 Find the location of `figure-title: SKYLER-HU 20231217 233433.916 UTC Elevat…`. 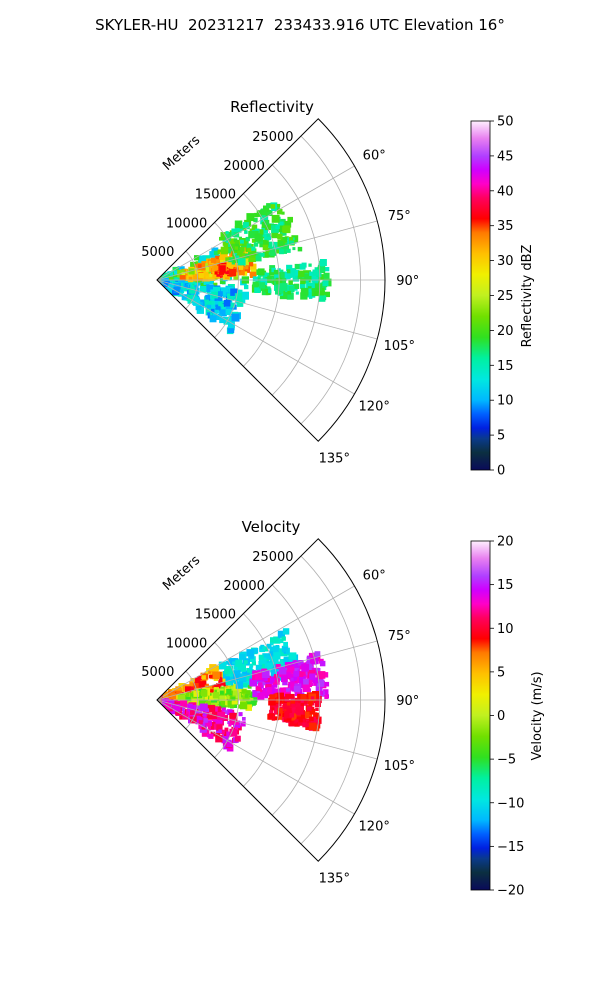

figure-title: SKYLER-HU 20231217 233433.916 UTC Elevat… is located at coordinates (300, 25).